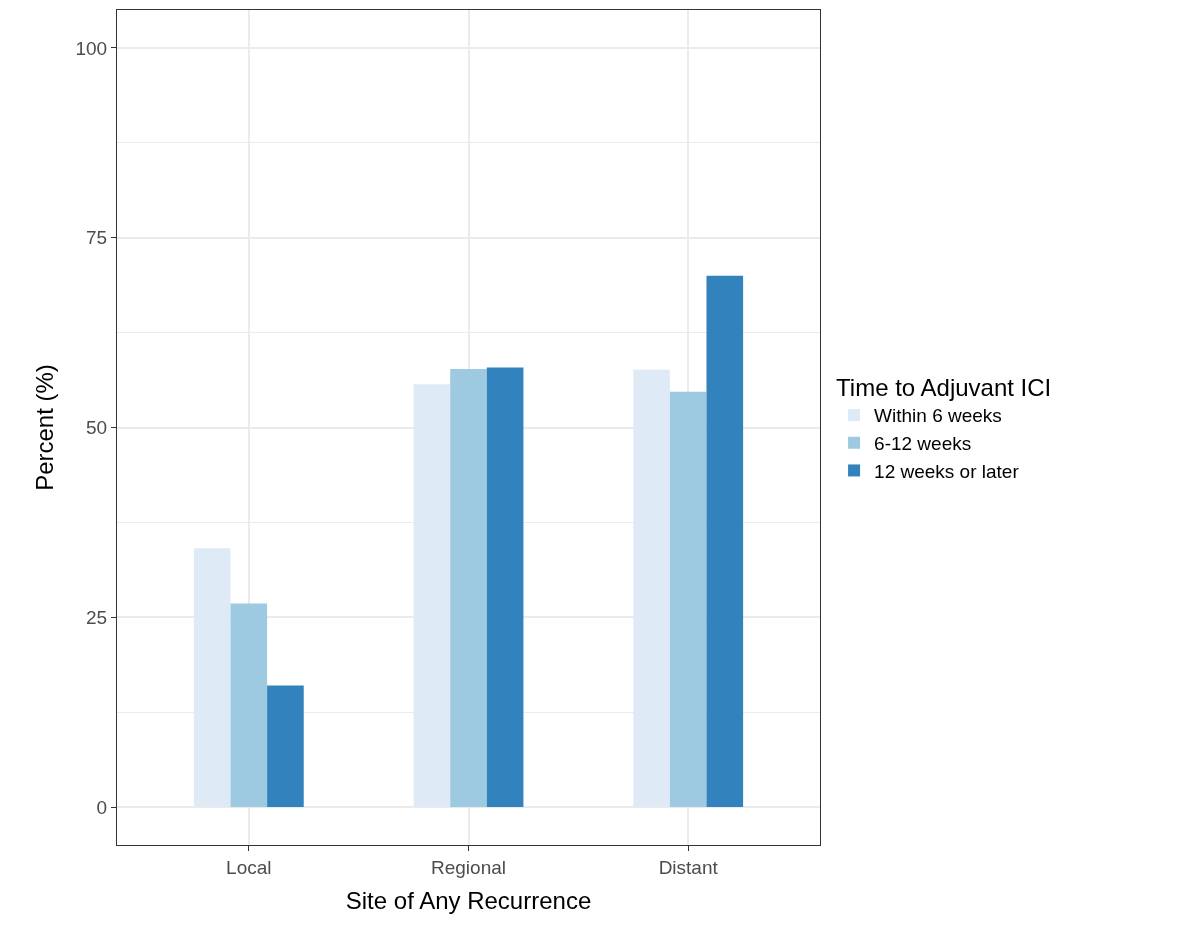 The image size is (1180, 927). What do you see at coordinates (91, 48) in the screenshot?
I see `y-tick-label: 100` at bounding box center [91, 48].